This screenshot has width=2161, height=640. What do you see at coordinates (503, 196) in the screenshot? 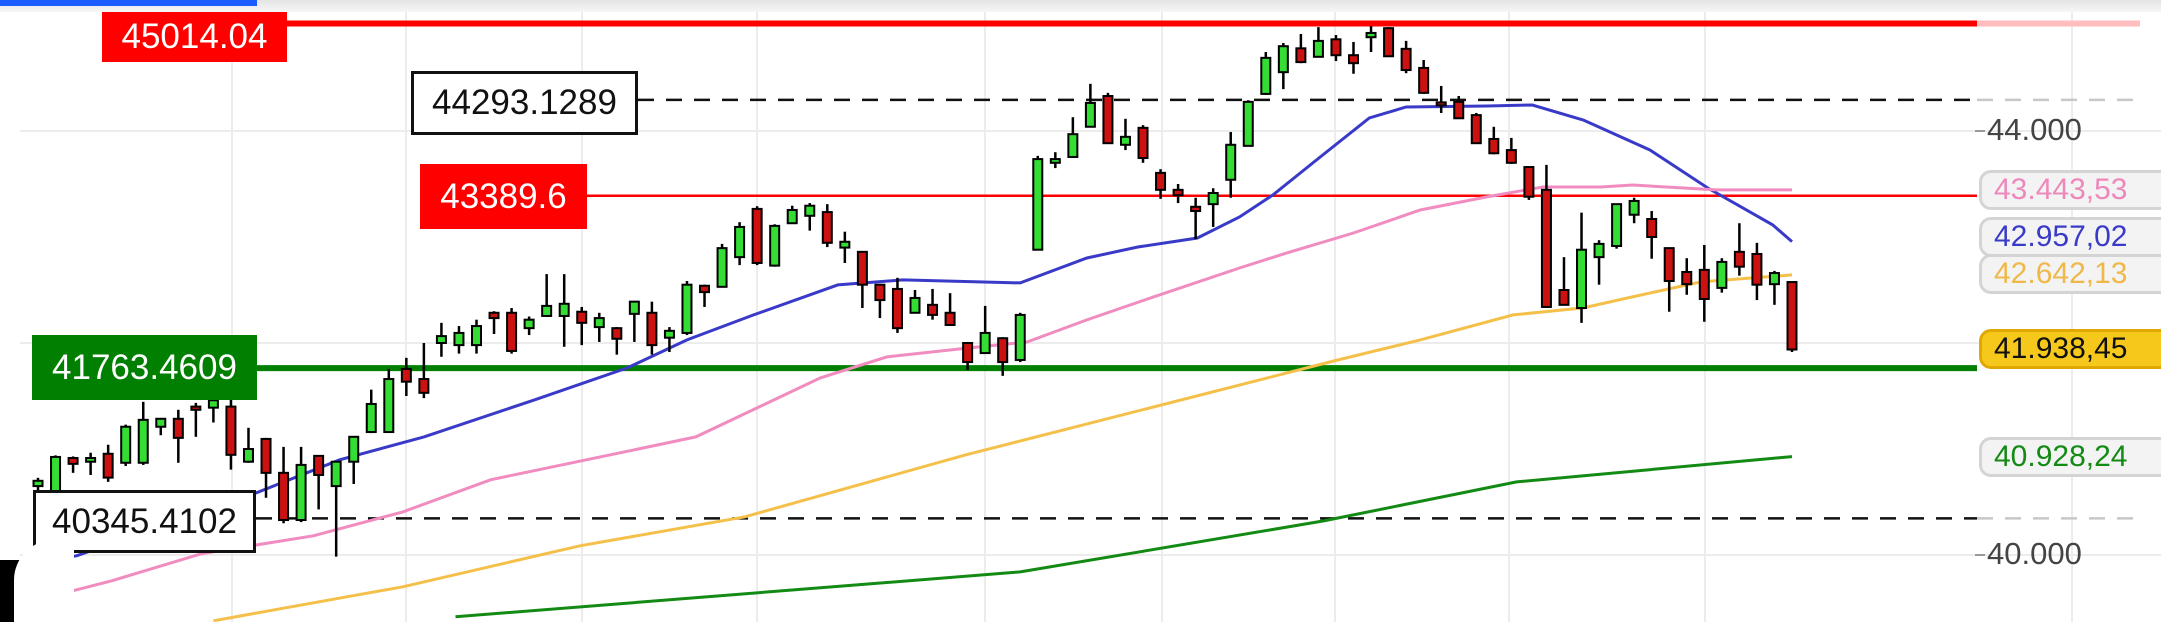
I see `level-label-43389: 43389.6` at bounding box center [503, 196].